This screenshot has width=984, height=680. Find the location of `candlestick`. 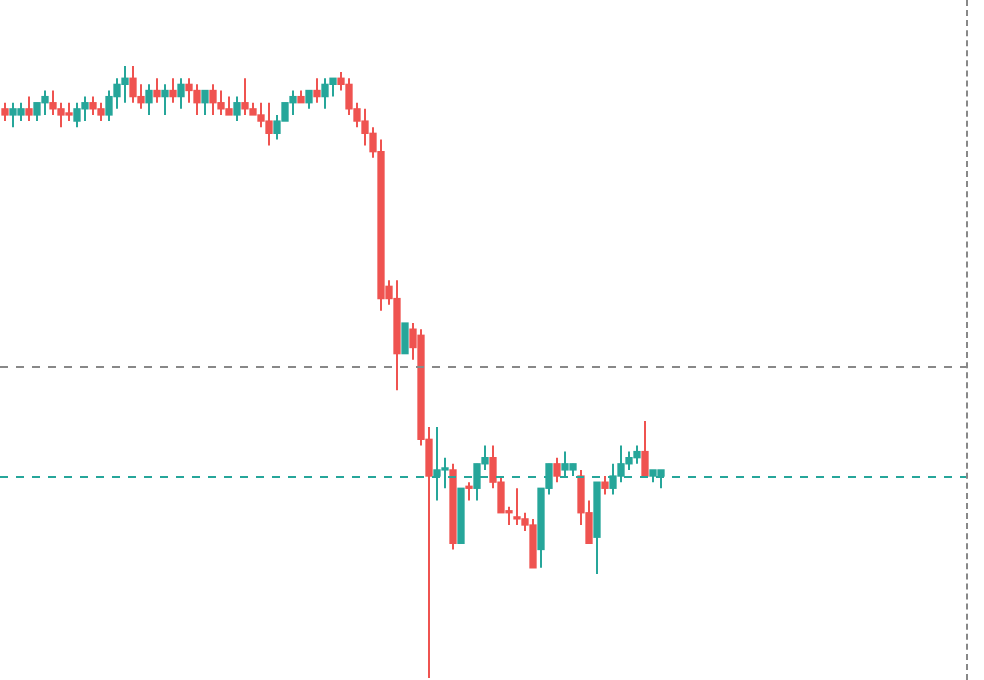

candlestick is located at coordinates (517, 506).